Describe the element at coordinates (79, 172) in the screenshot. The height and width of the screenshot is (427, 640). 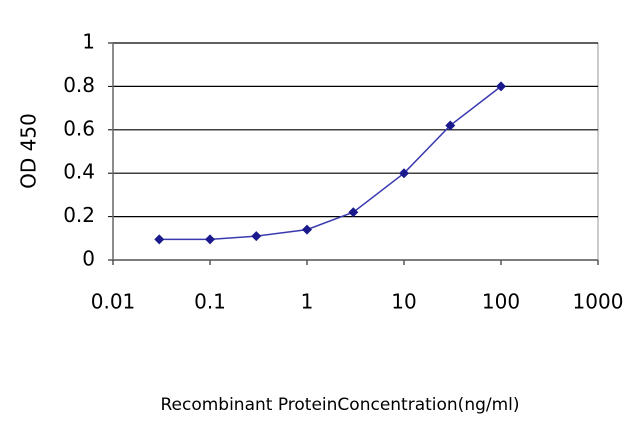
I see `y-tick-label: 0.4` at that location.